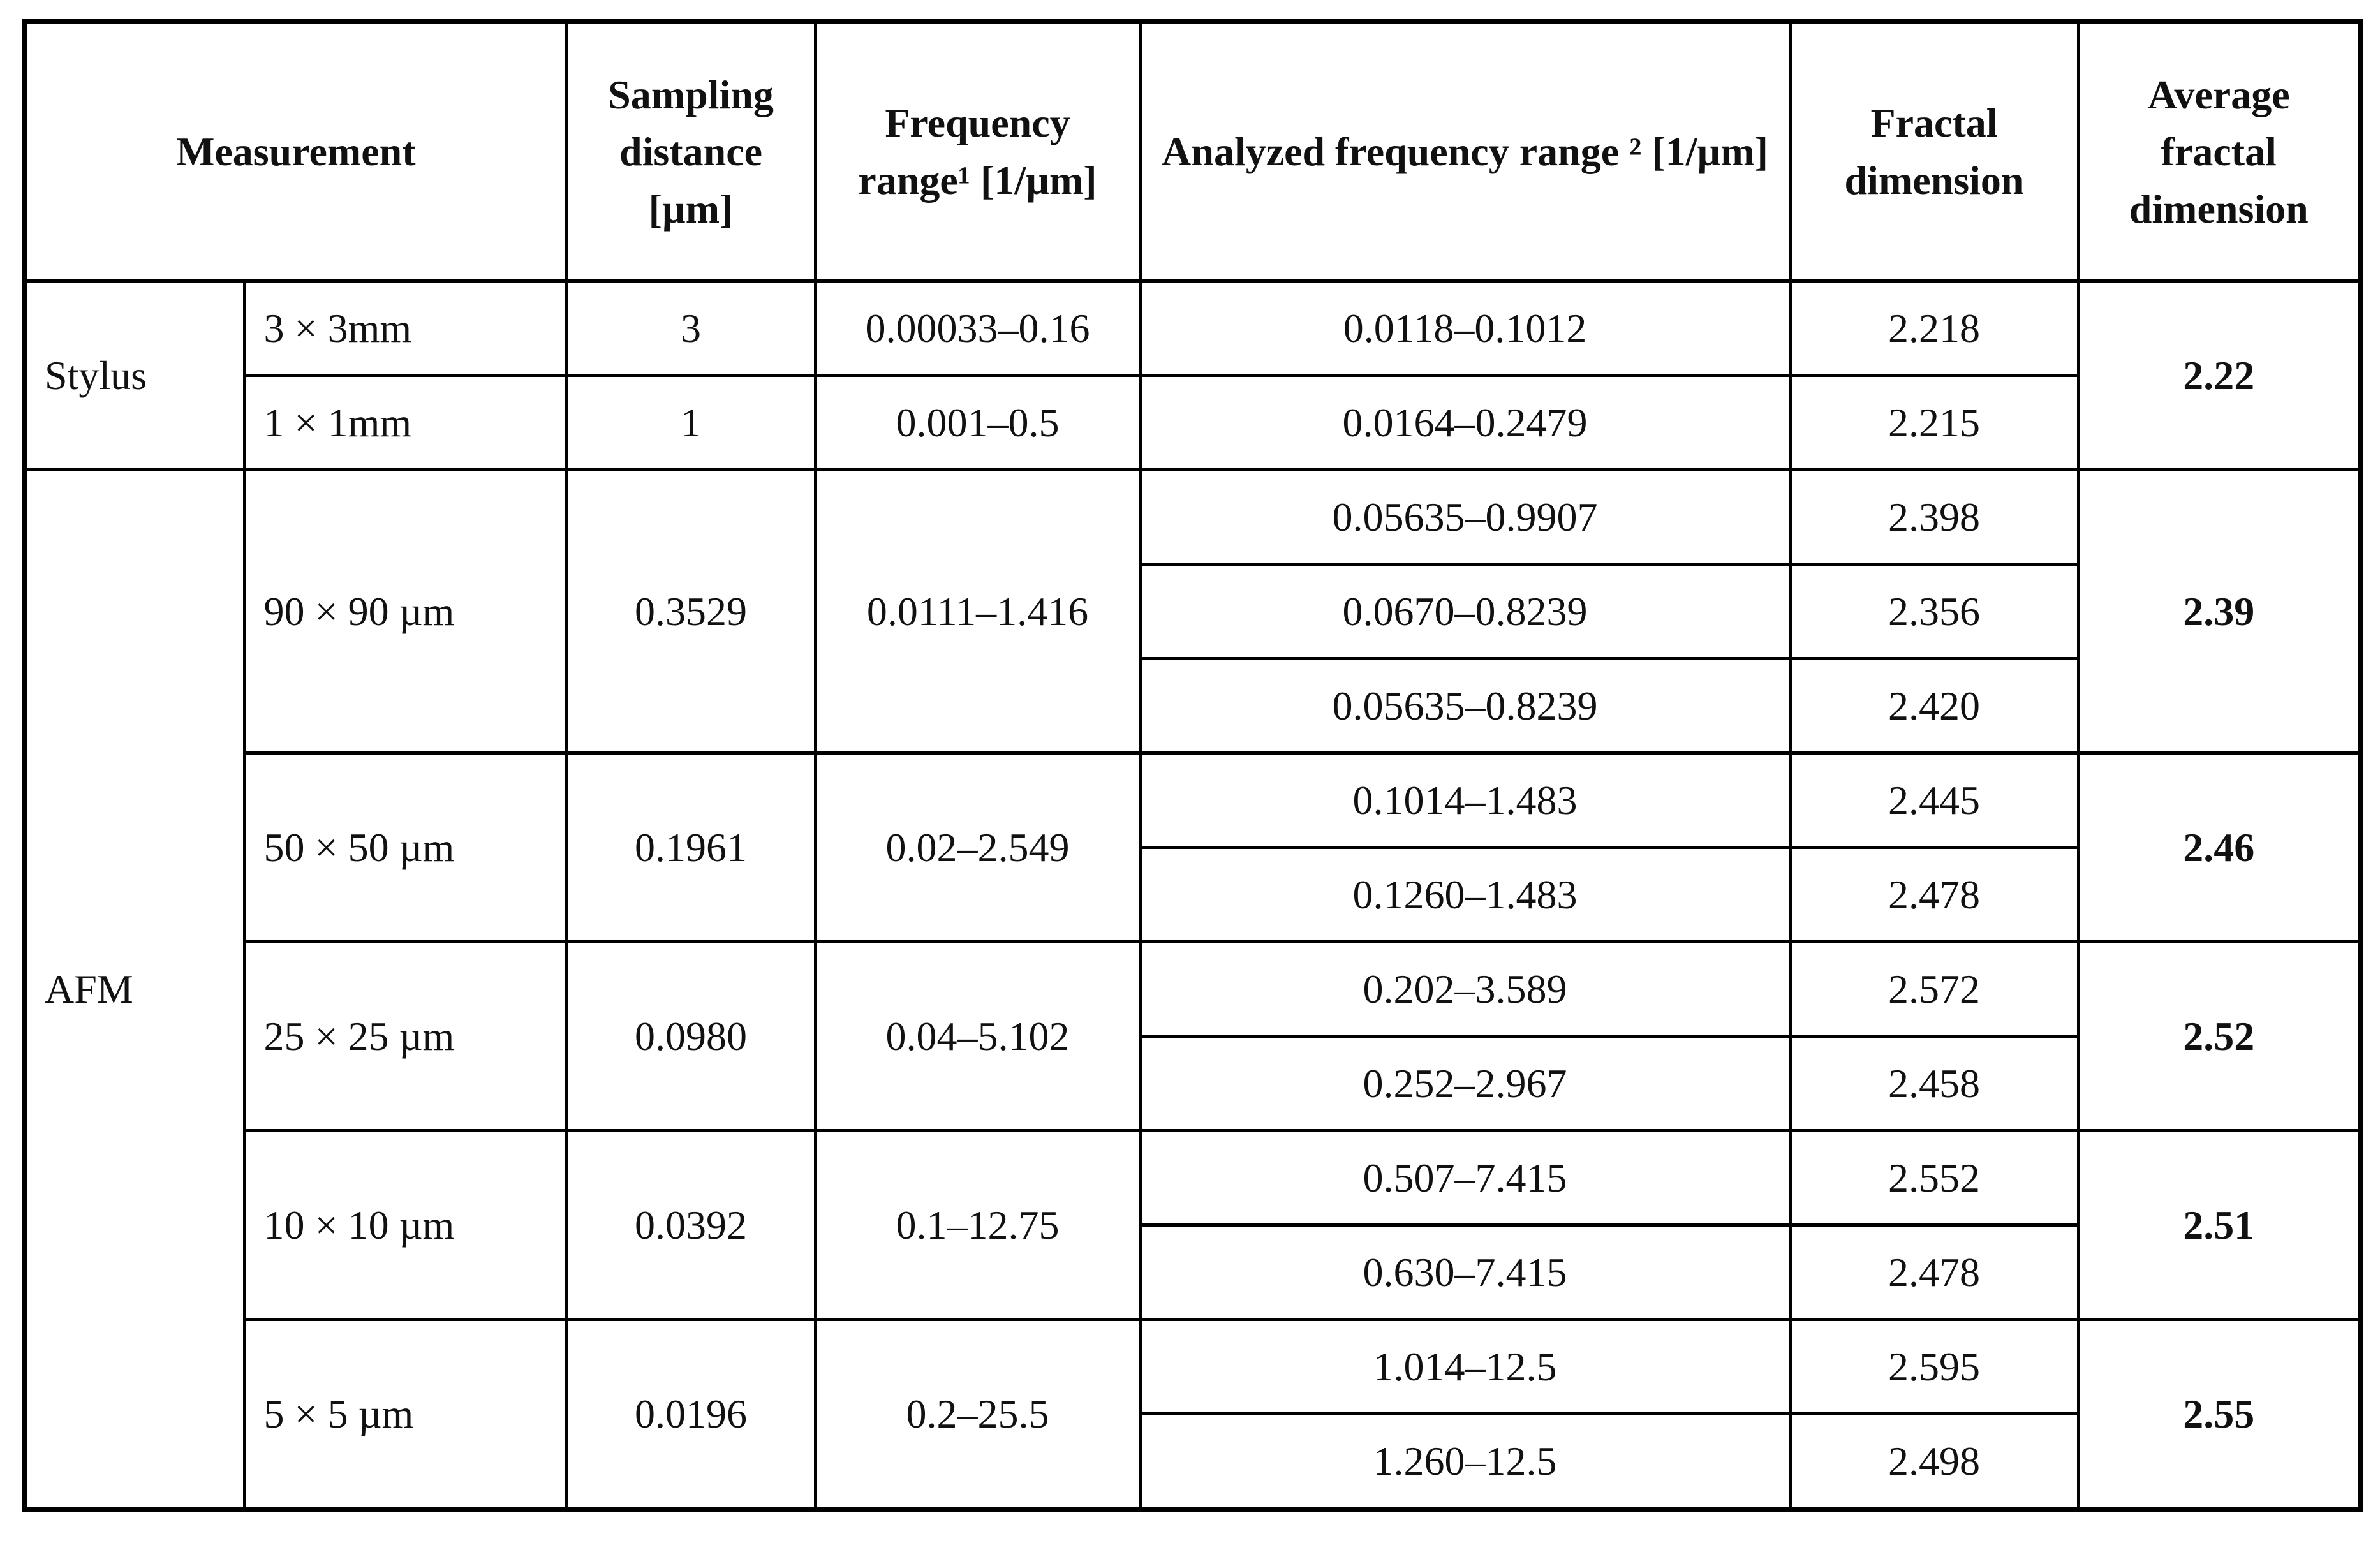 The image size is (2380, 1550). What do you see at coordinates (691, 328) in the screenshot?
I see `sampling-cell: 3` at bounding box center [691, 328].